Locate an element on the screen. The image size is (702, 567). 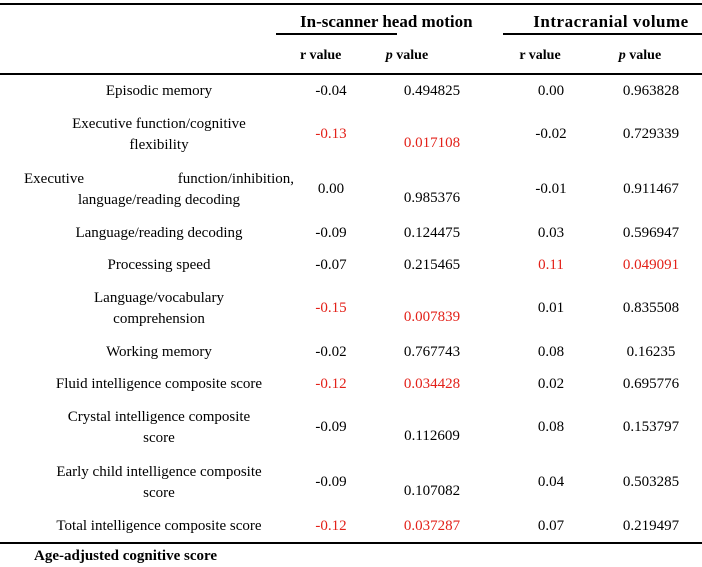
cell-icv-r-value: 0.03 is located at coordinates (551, 232).